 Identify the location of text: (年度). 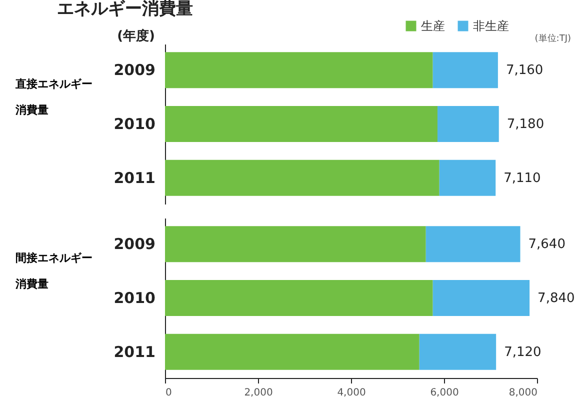
(136, 36).